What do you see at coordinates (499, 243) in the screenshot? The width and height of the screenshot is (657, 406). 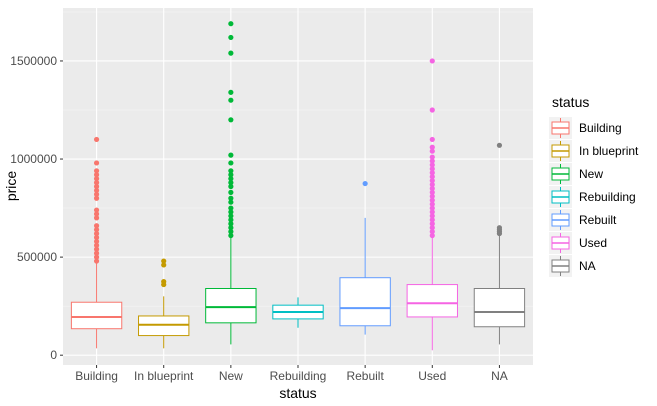 I see `box-na` at bounding box center [499, 243].